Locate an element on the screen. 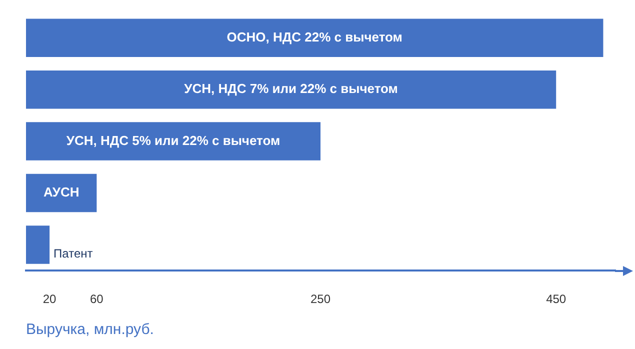 The image size is (635, 349). y-tick-label: АУСН is located at coordinates (61, 192).